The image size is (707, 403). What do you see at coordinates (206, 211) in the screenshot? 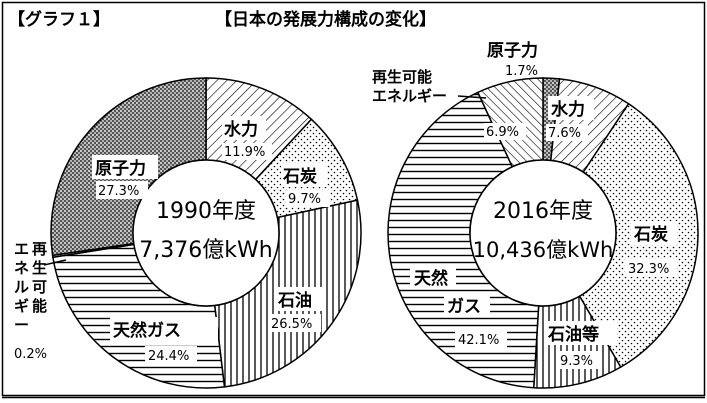
I see `center-year-1990: 1990年度` at bounding box center [206, 211].